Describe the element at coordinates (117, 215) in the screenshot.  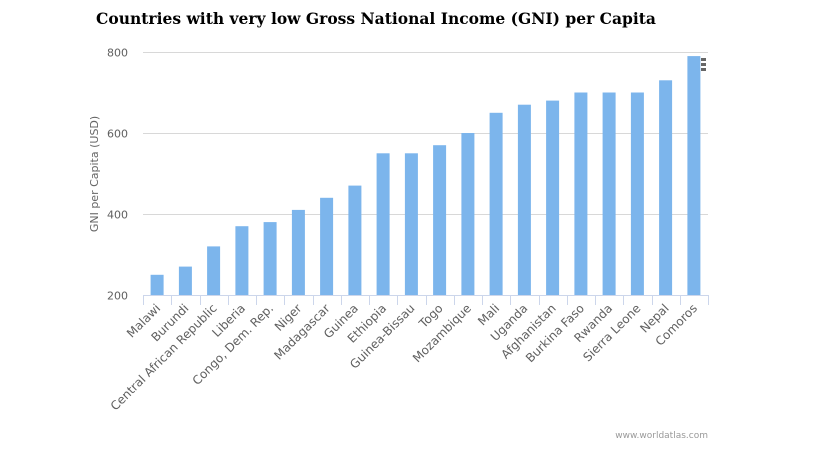
I see `y-tick-label: 400` at that location.